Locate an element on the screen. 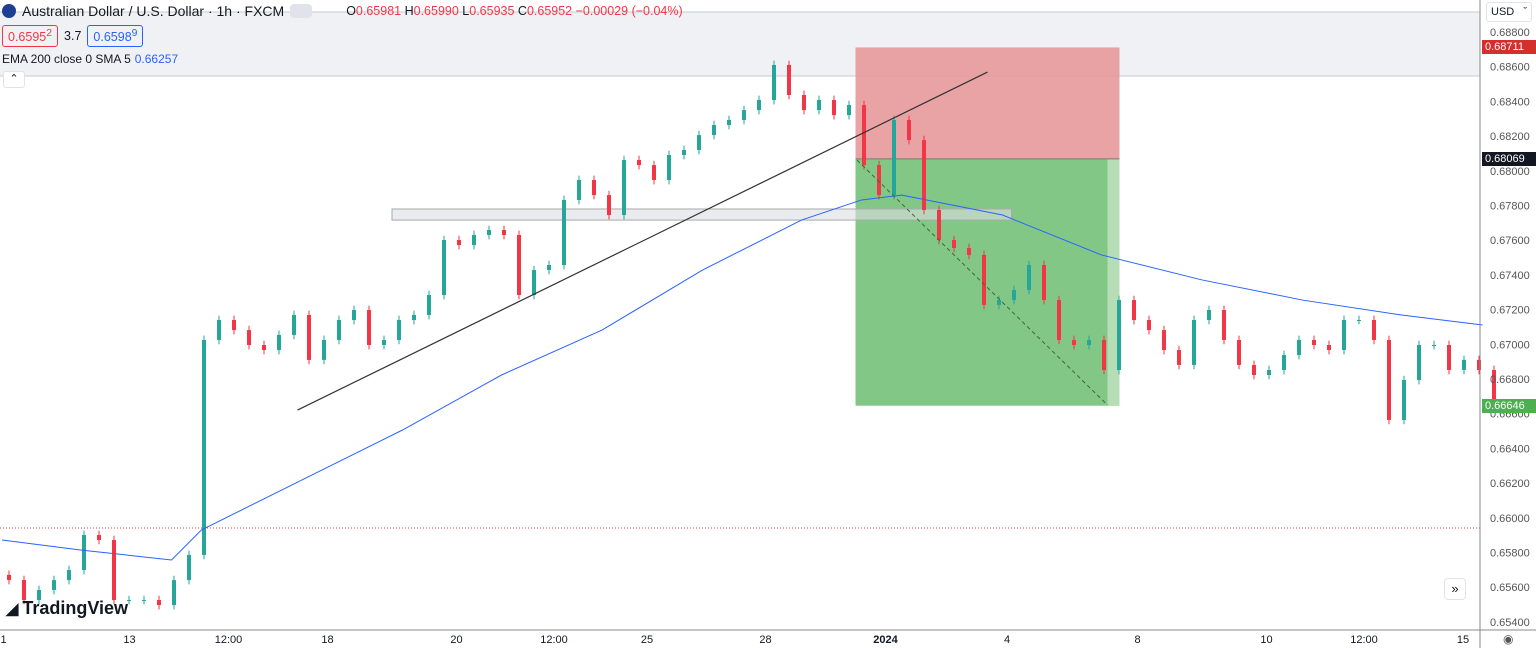 The image size is (1536, 648). indicator-legend: EMA 200 close 0 SMA 5 0.66257 is located at coordinates (90, 59).